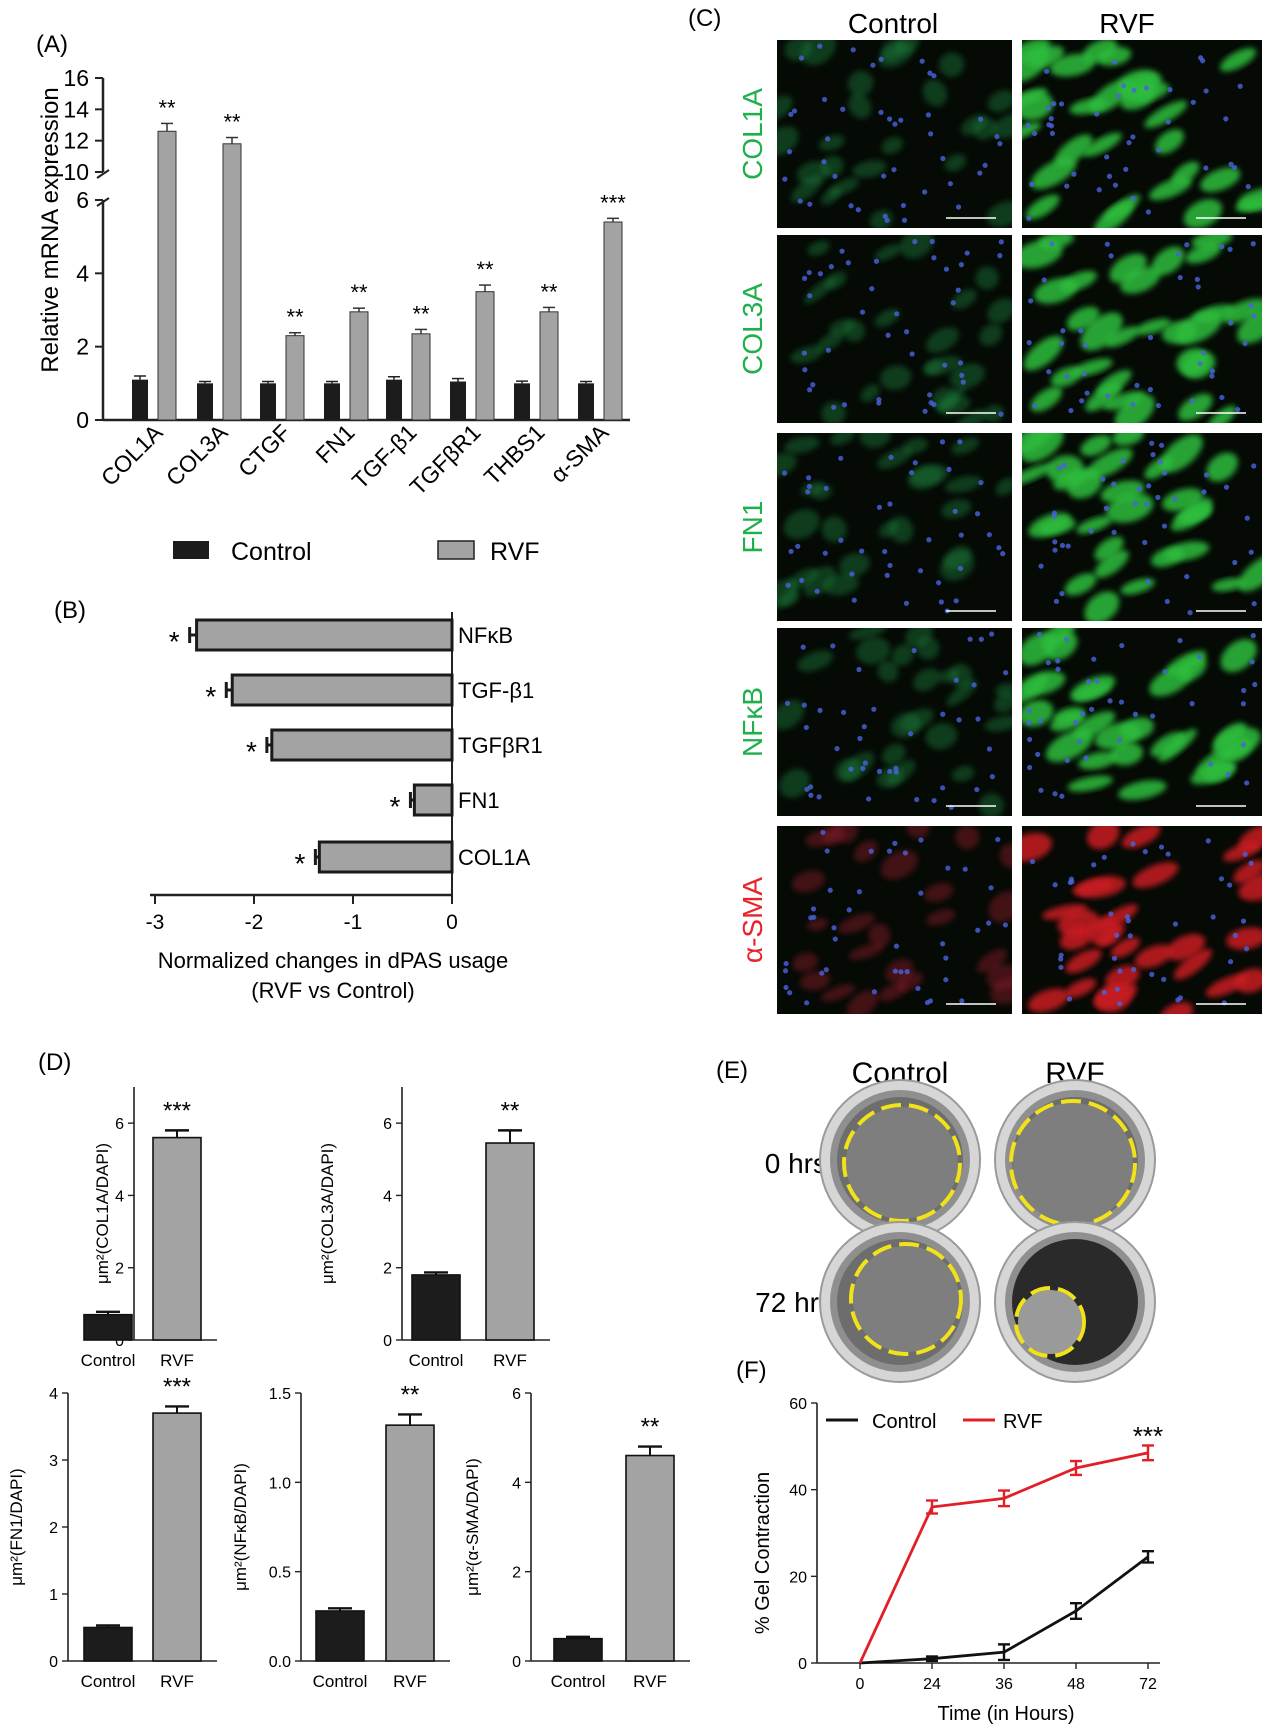  What do you see at coordinates (76, 141) in the screenshot?
I see `chart-a-ytick-label: 12` at bounding box center [76, 141].